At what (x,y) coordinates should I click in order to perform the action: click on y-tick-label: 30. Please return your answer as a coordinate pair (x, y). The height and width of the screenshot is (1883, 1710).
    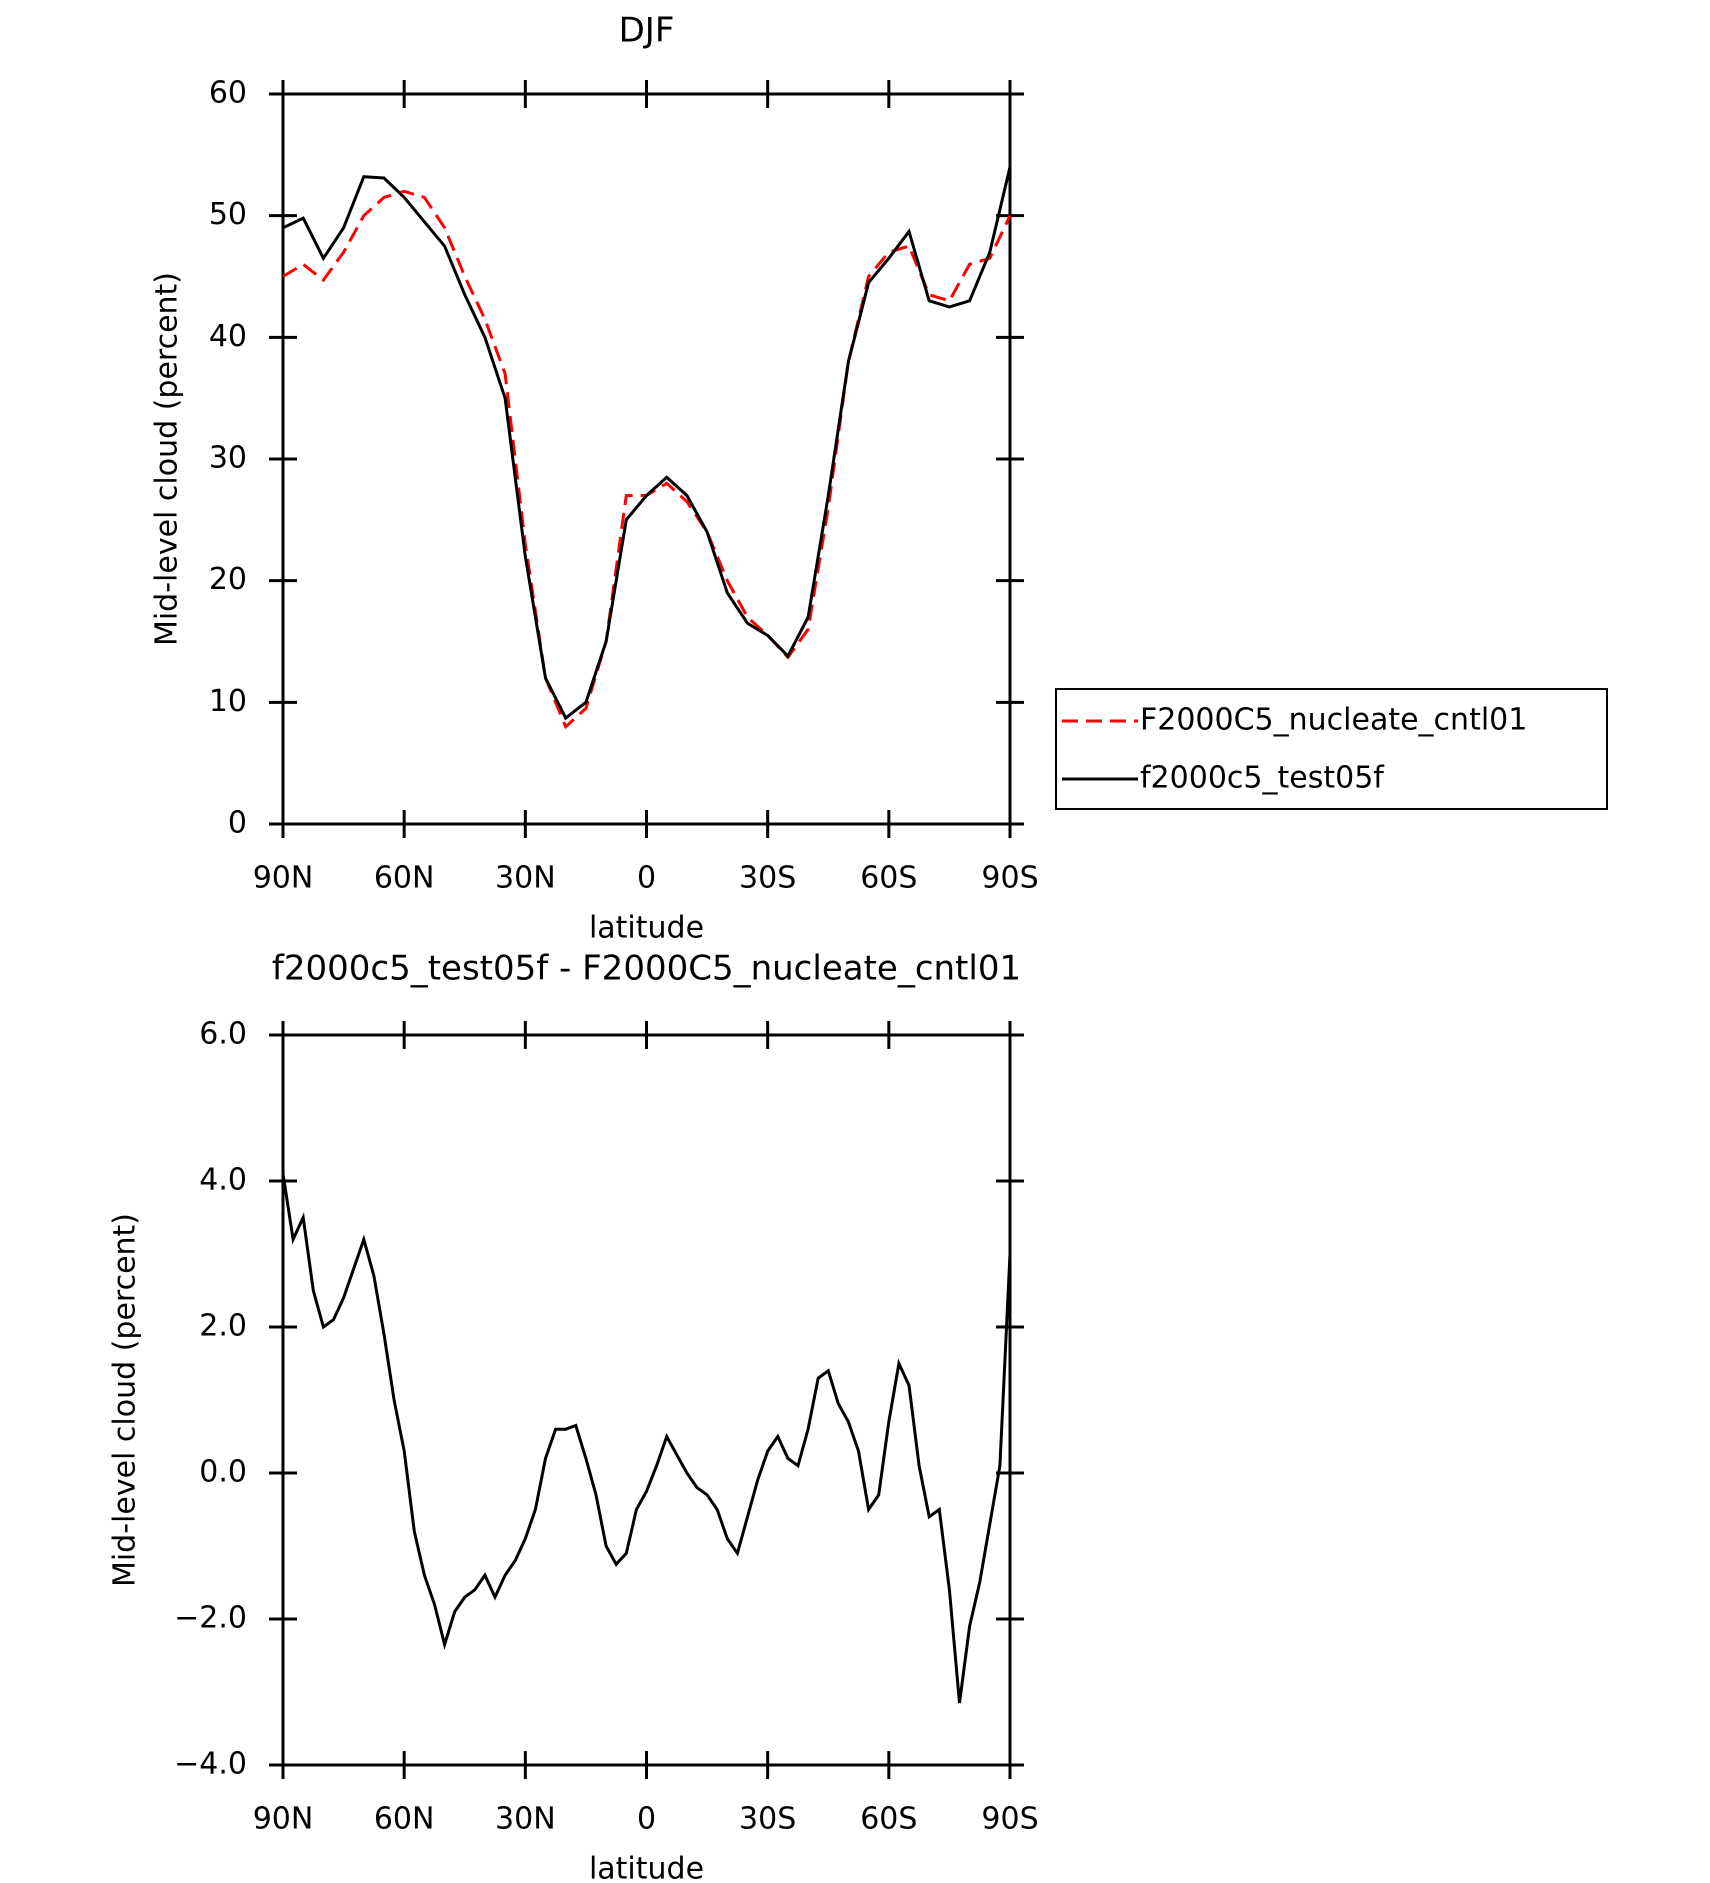
    Looking at the image, I should click on (228, 458).